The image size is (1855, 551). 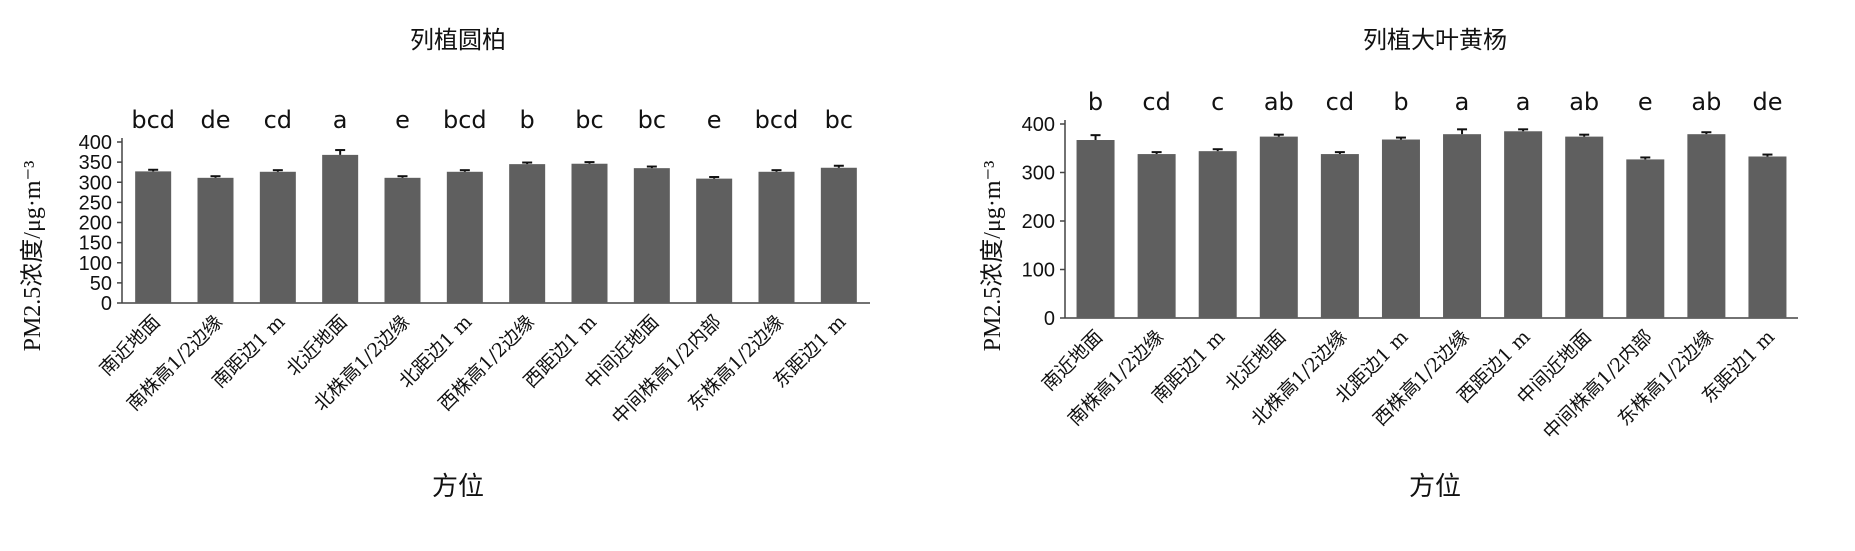 What do you see at coordinates (95, 203) in the screenshot?
I see `y-tick-label: 250` at bounding box center [95, 203].